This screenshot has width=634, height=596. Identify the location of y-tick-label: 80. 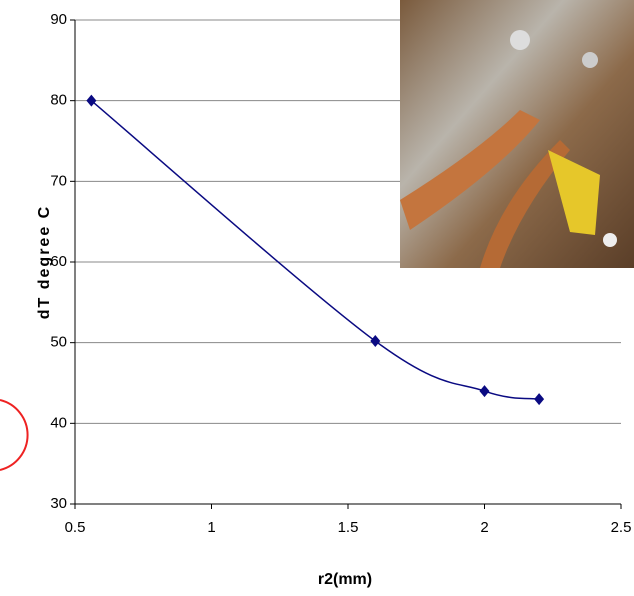
(58, 100).